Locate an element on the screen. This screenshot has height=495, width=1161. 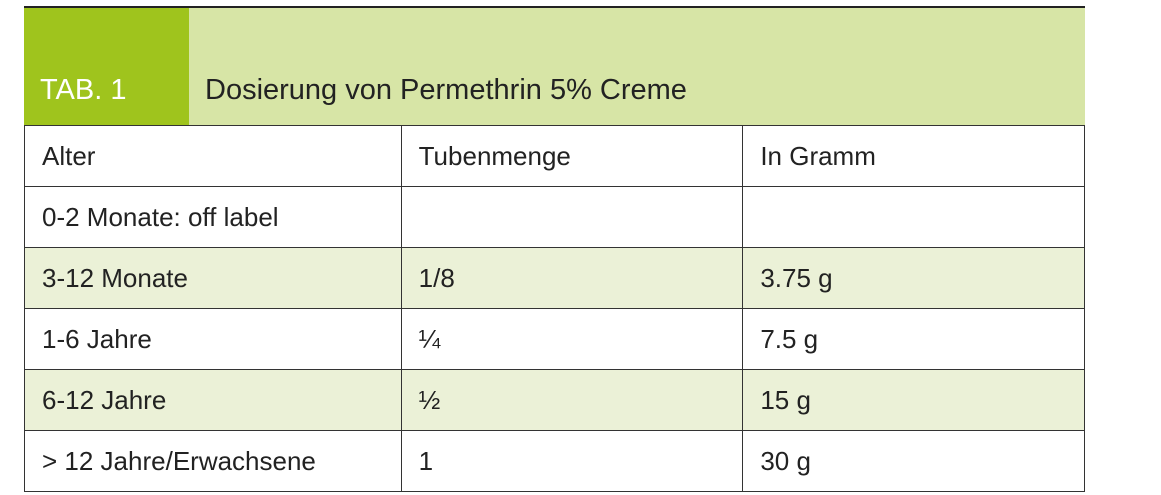
table-row: 0-2 Monate: off label is located at coordinates (555, 217).